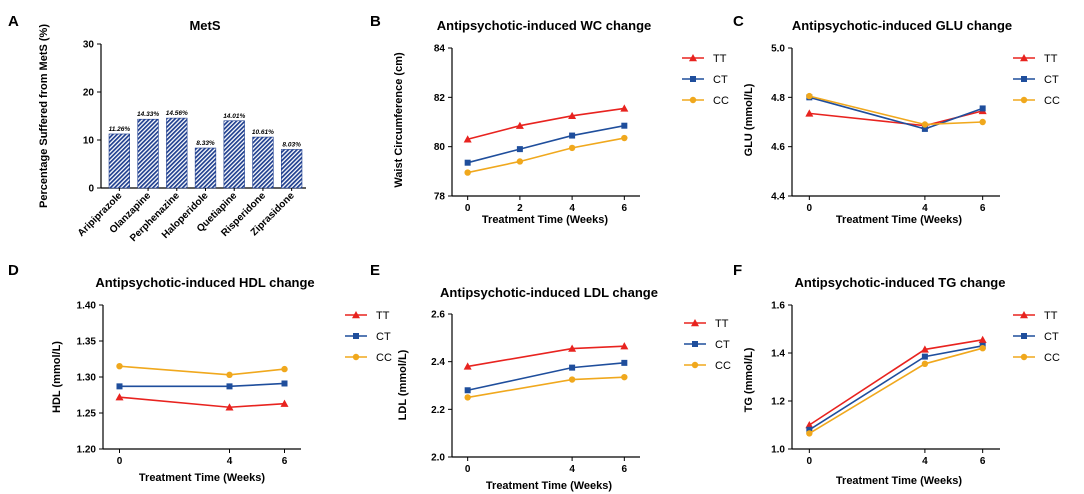  I want to click on panel-b-x-tick-label: 2, so click(520, 208).